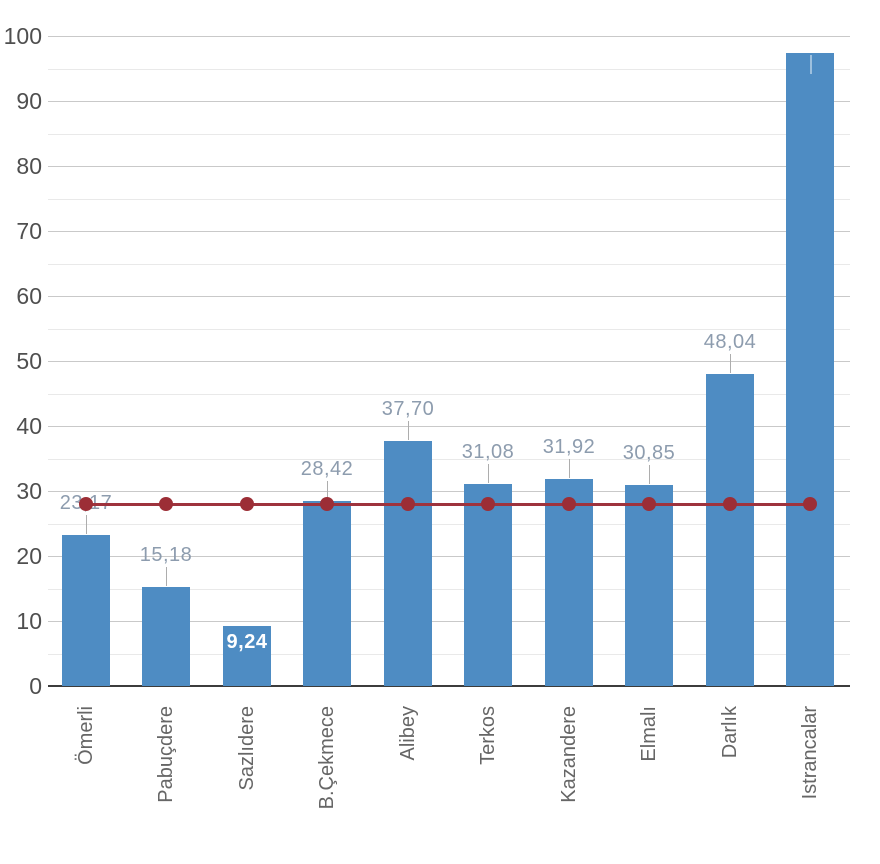  I want to click on y-axis-tick-label: 40, so click(29, 426).